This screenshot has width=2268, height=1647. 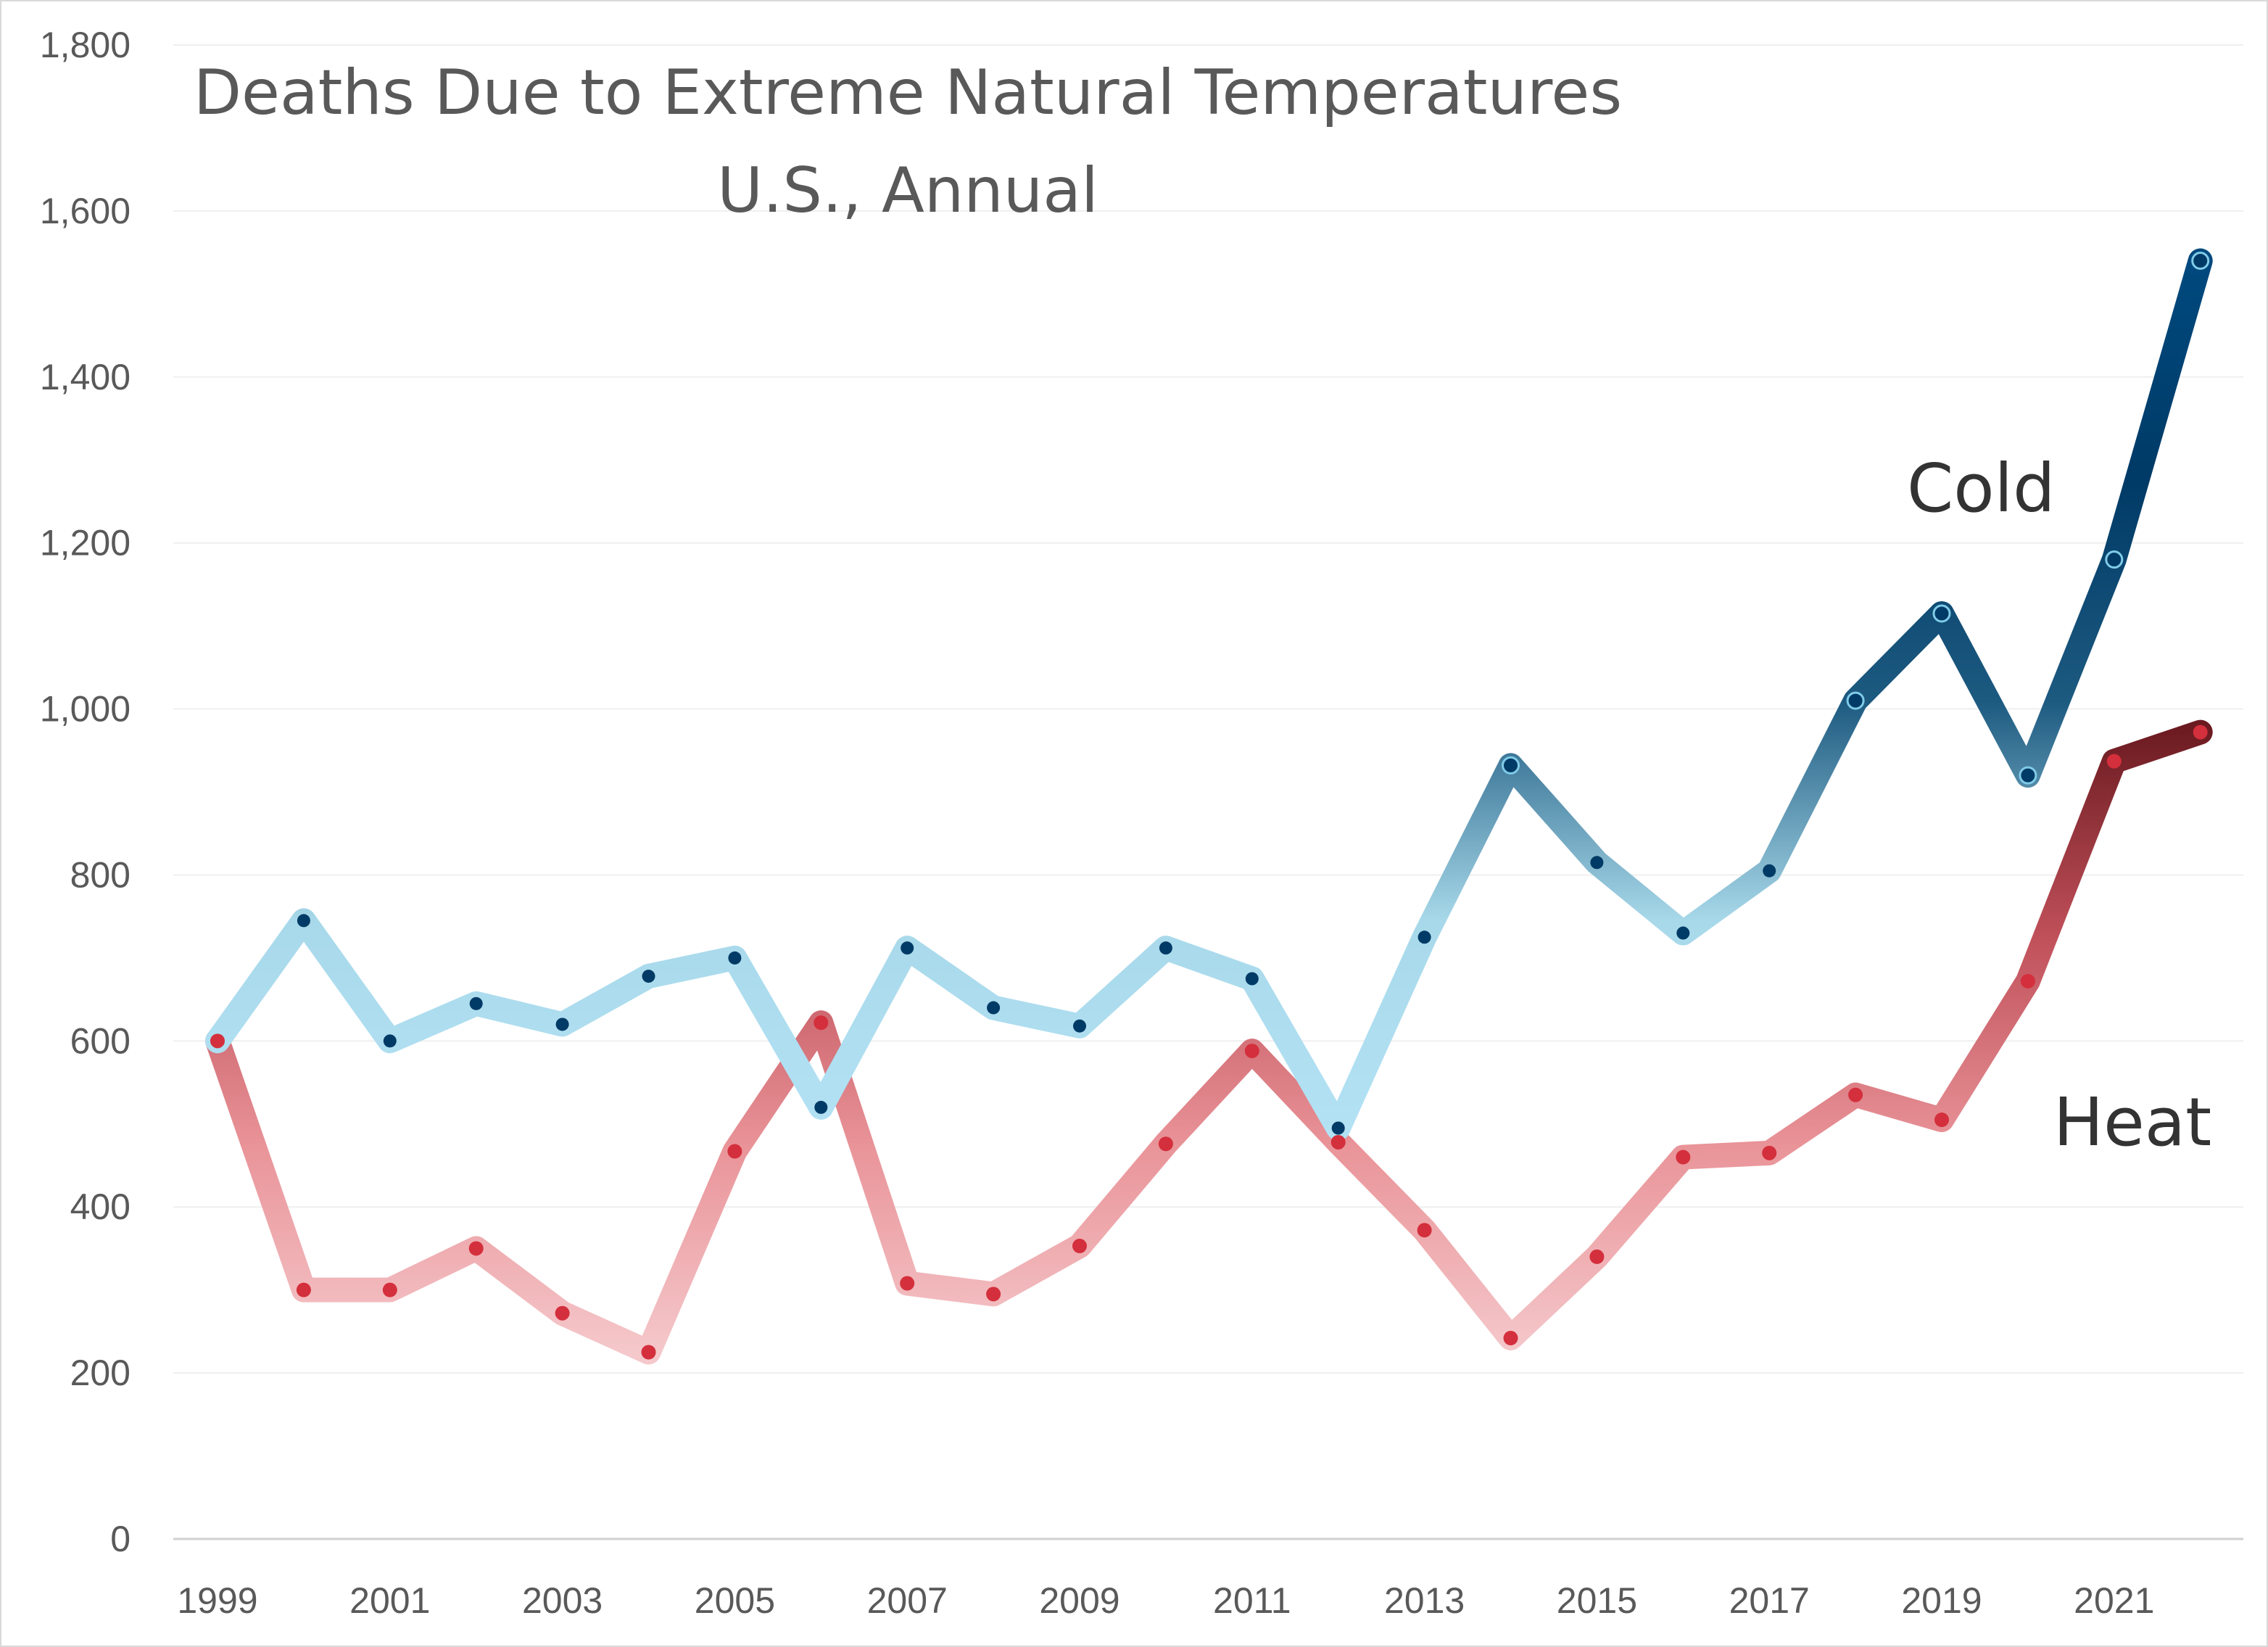 What do you see at coordinates (907, 190) in the screenshot?
I see `chart-subtitle: U.S., Annual` at bounding box center [907, 190].